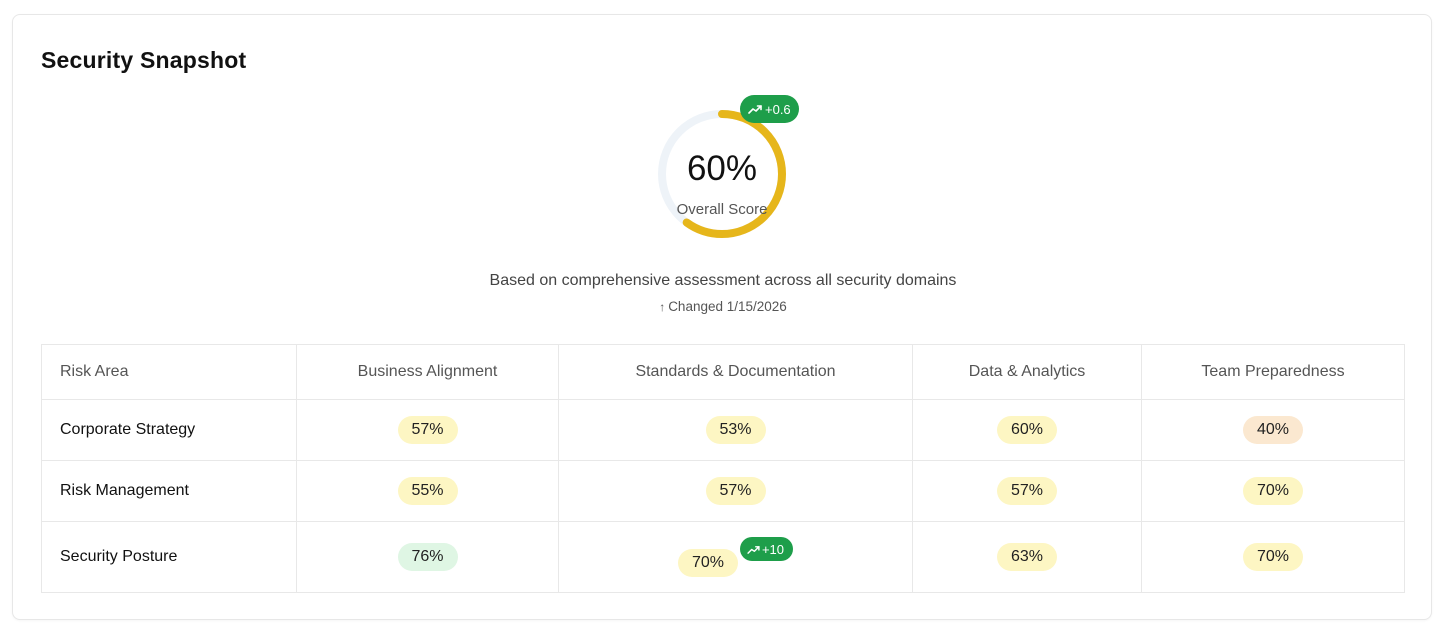 This screenshot has height=635, width=1445. What do you see at coordinates (722, 168) in the screenshot?
I see `overall-score-value: 60%` at bounding box center [722, 168].